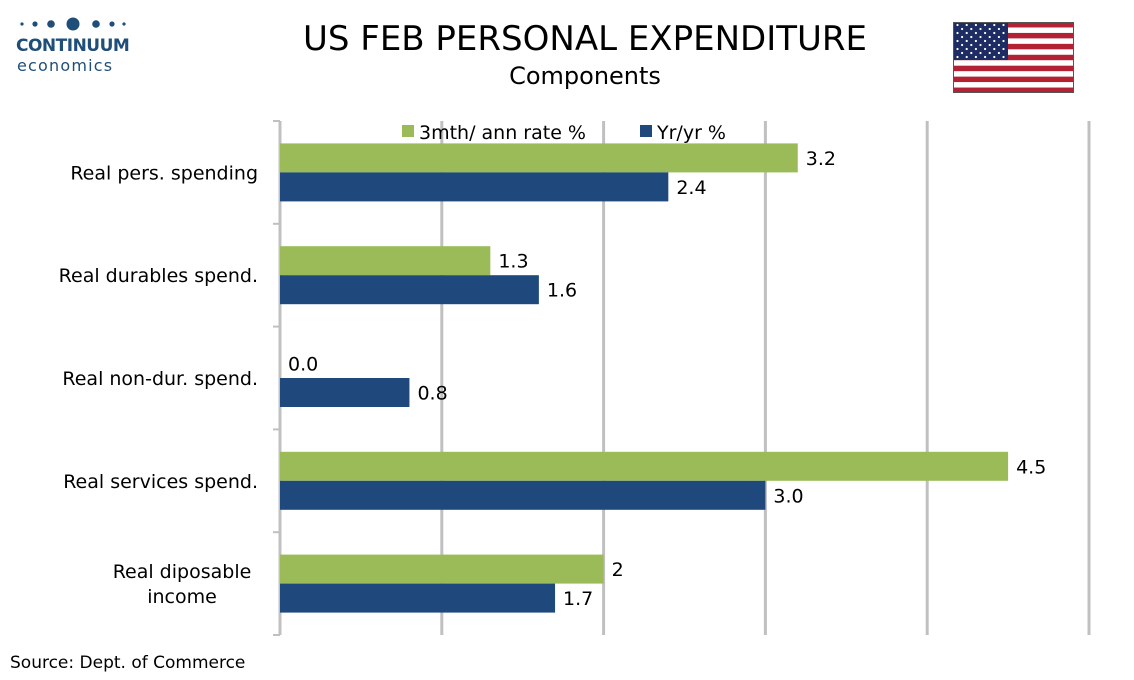  Describe the element at coordinates (585, 76) in the screenshot. I see `chart-subtitle: Components` at that location.